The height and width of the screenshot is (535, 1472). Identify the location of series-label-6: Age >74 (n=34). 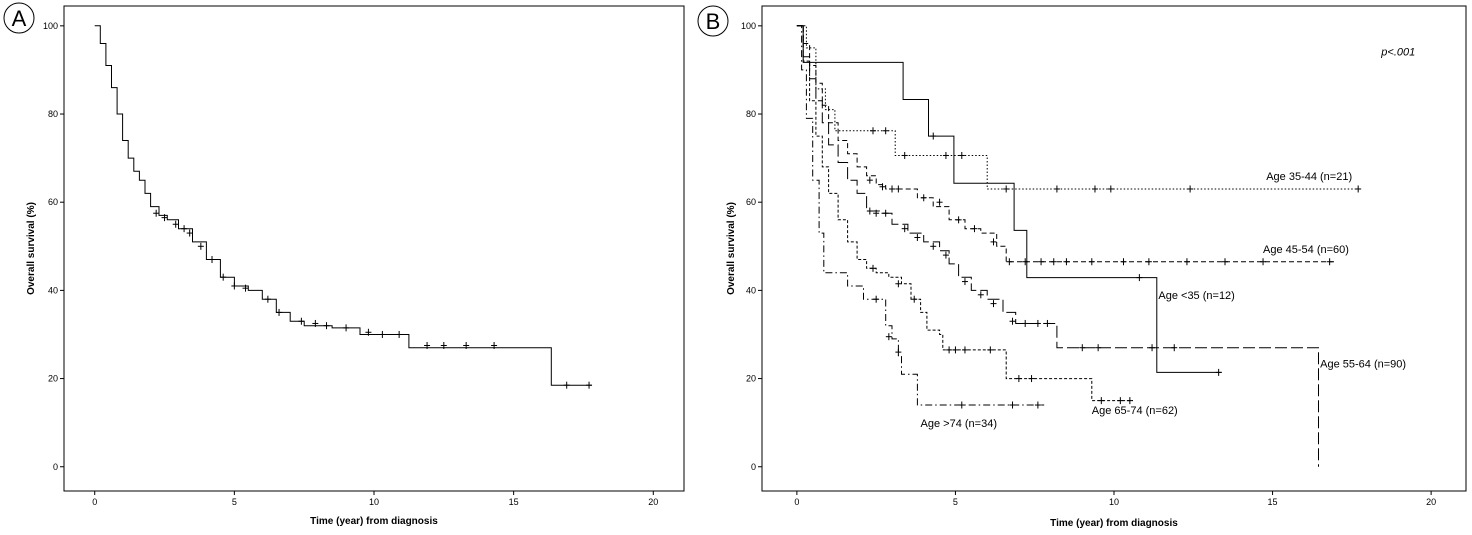
(959, 424).